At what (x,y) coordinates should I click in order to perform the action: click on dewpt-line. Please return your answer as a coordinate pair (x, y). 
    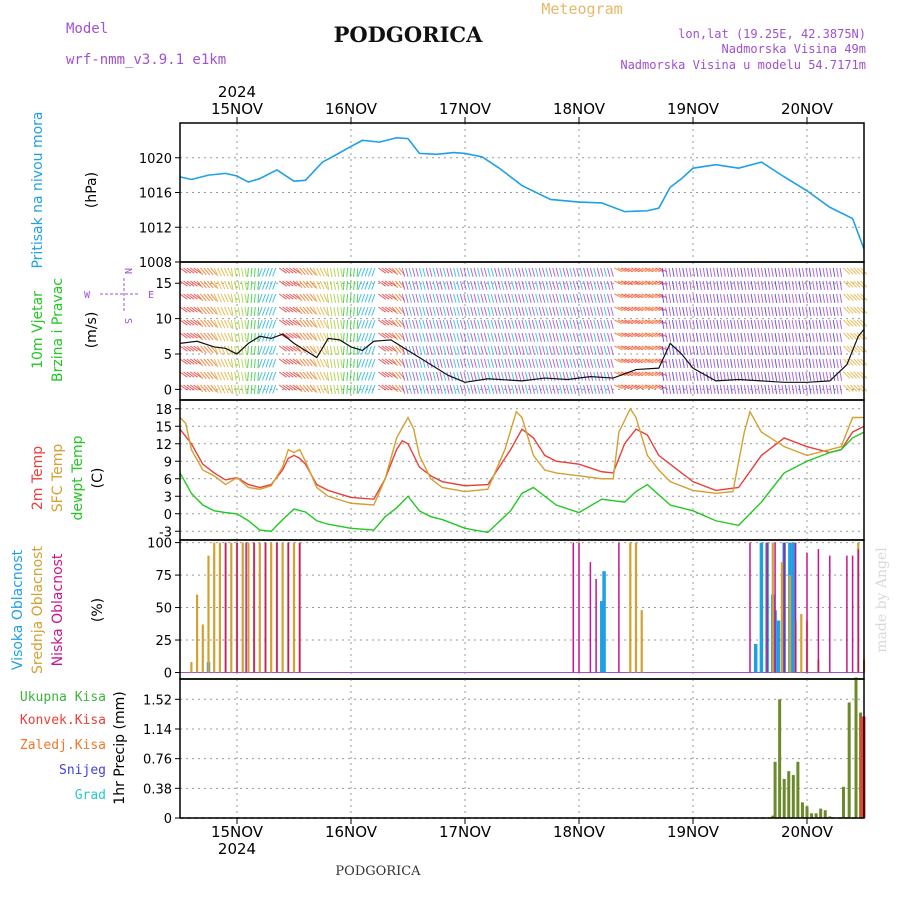
    Looking at the image, I should click on (522, 482).